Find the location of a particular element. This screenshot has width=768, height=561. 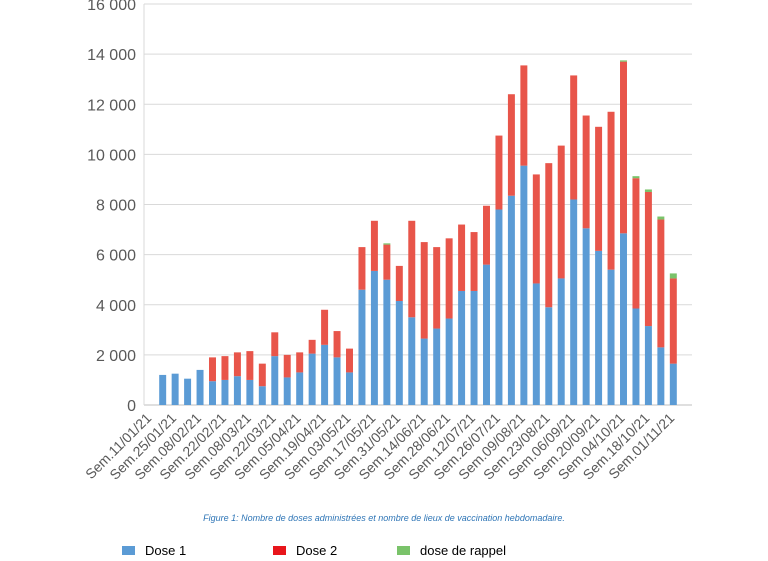

y-tick-label: 12 000 is located at coordinates (111, 105).